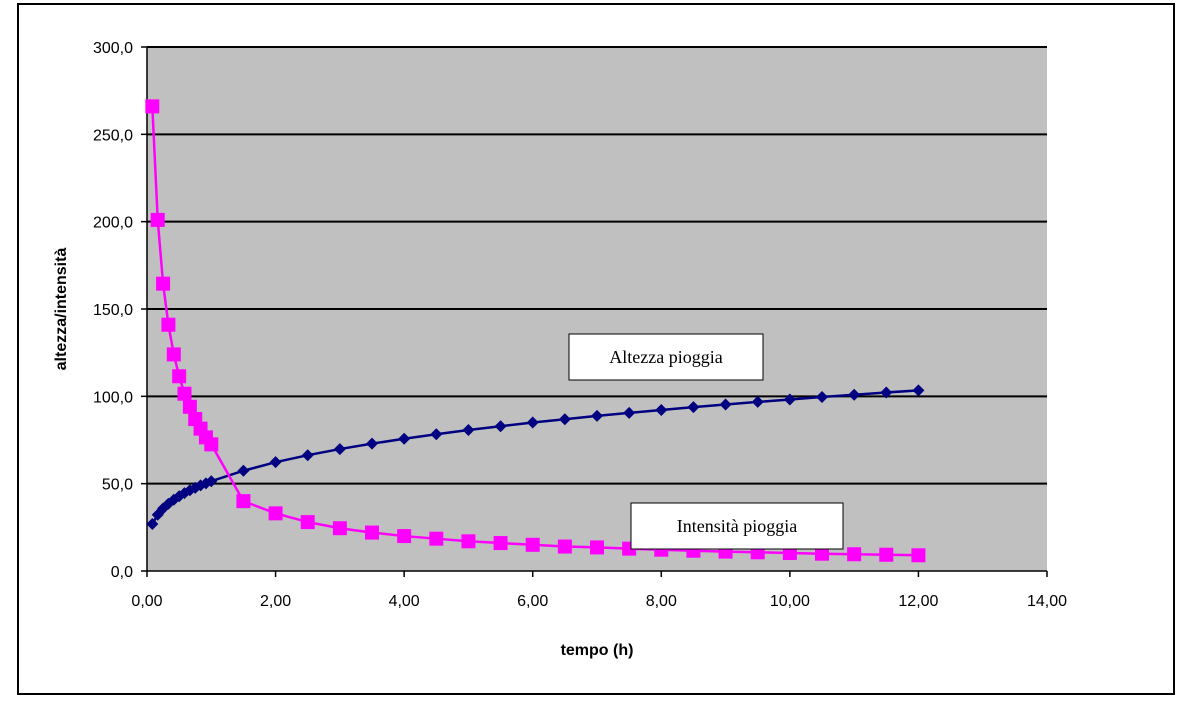 This screenshot has height=707, width=1192. Describe the element at coordinates (918, 601) in the screenshot. I see `x-tick-label: 12,00` at that location.